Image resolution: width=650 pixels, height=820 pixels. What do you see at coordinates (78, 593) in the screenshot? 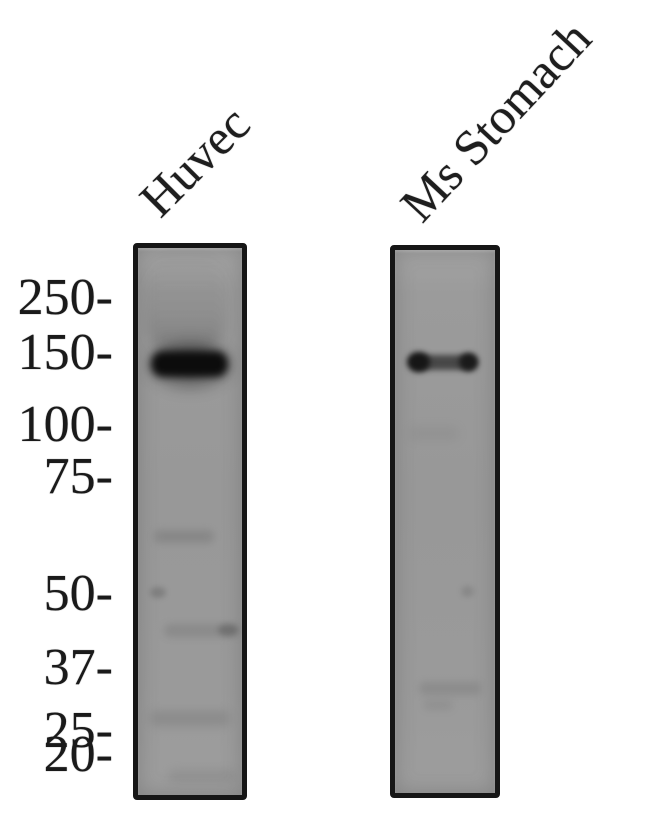
I see `mw-label-50: 50-` at bounding box center [78, 593].